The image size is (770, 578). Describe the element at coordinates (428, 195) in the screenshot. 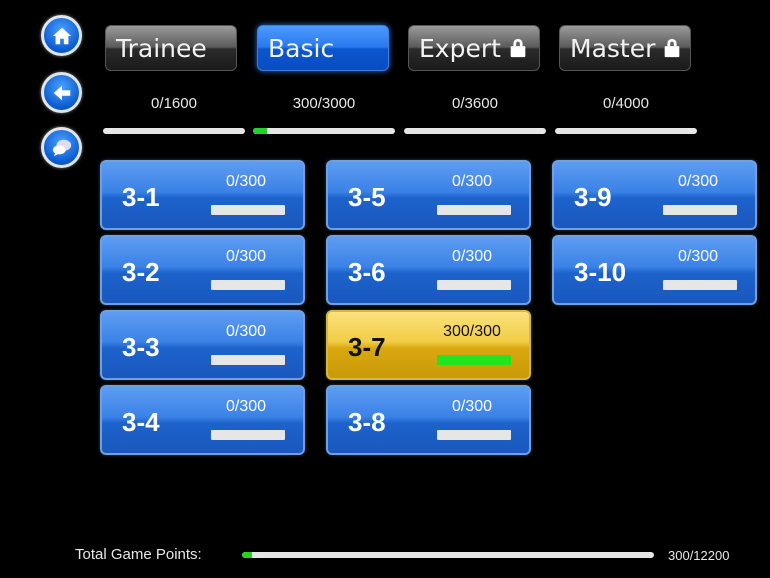

I see `level-3-5: 3-5 0/300` at that location.